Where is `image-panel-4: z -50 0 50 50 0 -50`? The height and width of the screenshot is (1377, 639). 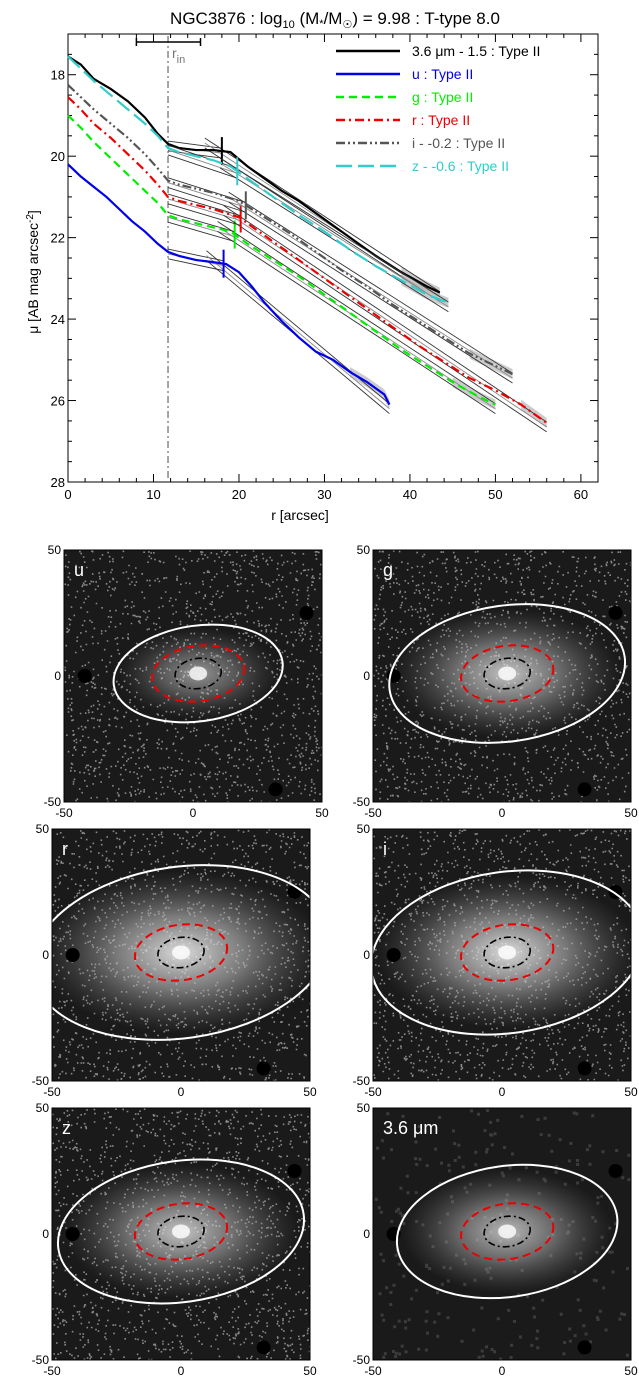 image-panel-4: z -50 0 50 50 0 -50 is located at coordinates (174, 1239).